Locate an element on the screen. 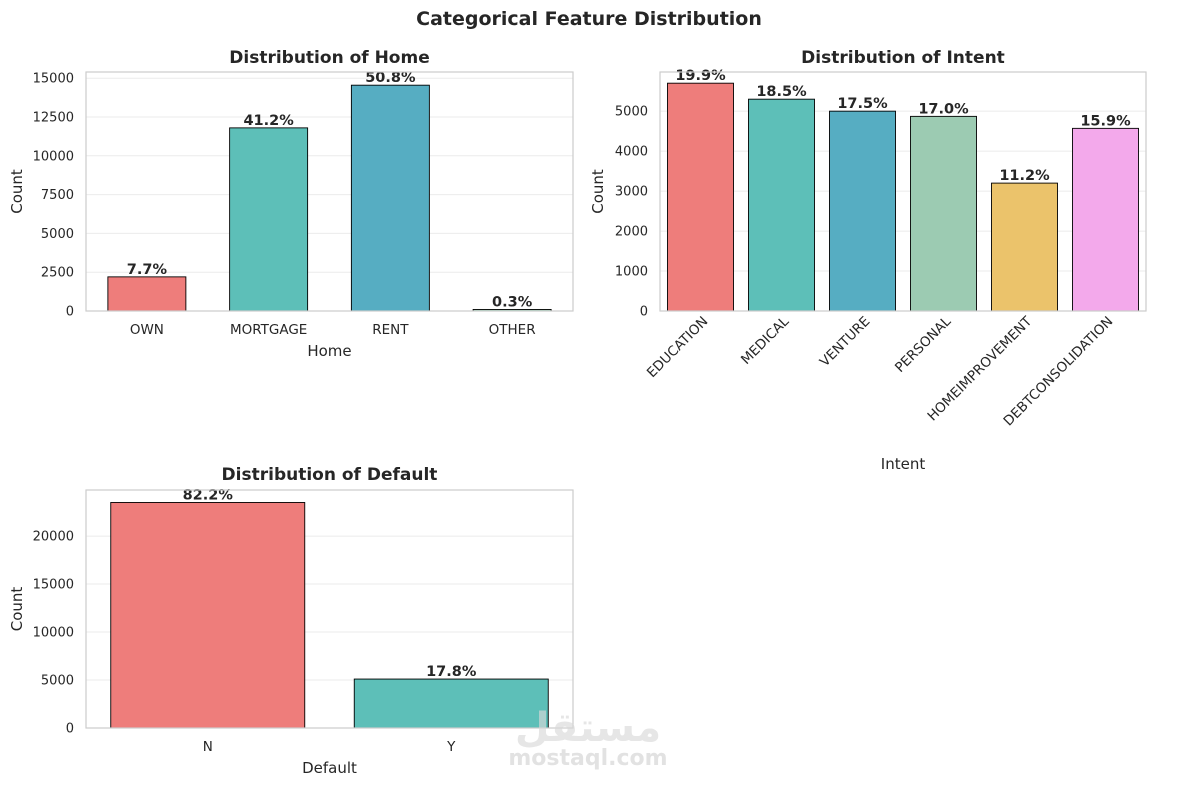 The height and width of the screenshot is (786, 1178). watermark: مستقل mostaql.com is located at coordinates (587, 738).